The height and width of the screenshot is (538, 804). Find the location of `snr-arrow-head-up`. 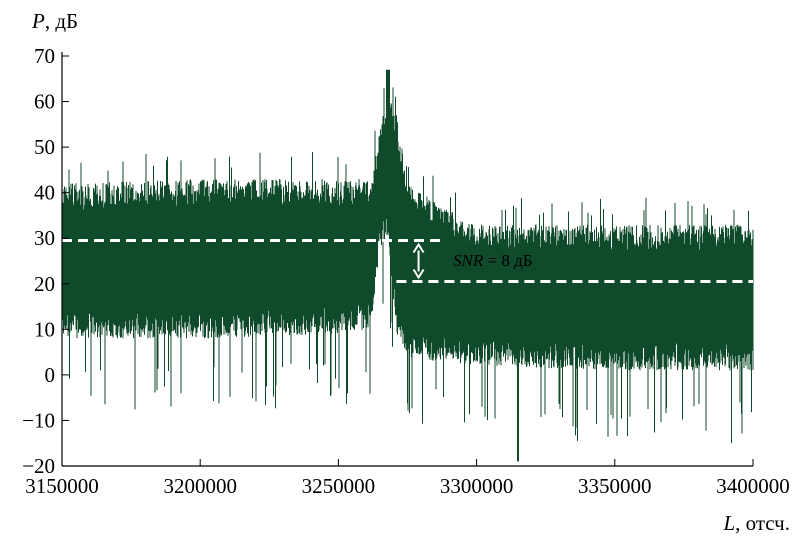

snr-arrow-head-up is located at coordinates (418, 248).